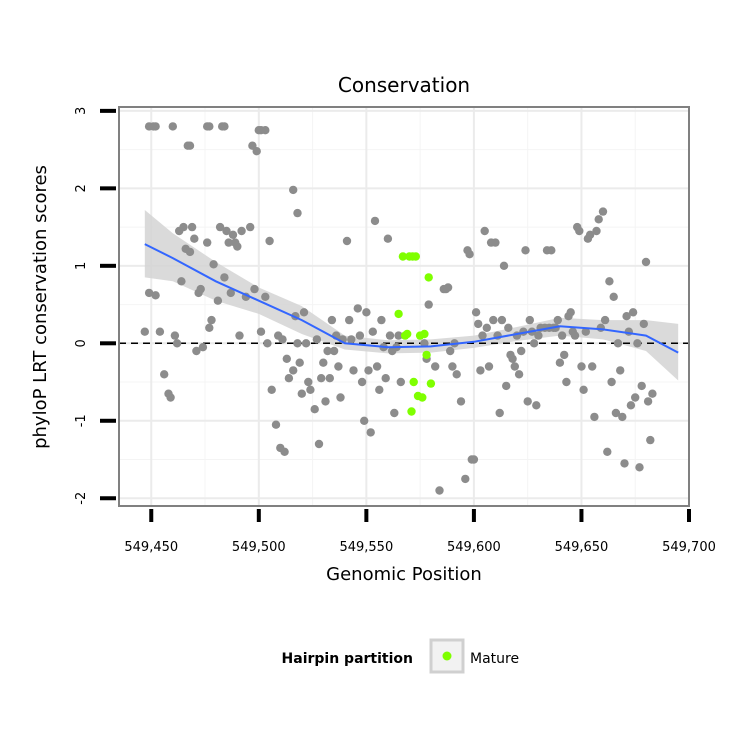  I want to click on legend-label-mature: Mature, so click(494, 659).